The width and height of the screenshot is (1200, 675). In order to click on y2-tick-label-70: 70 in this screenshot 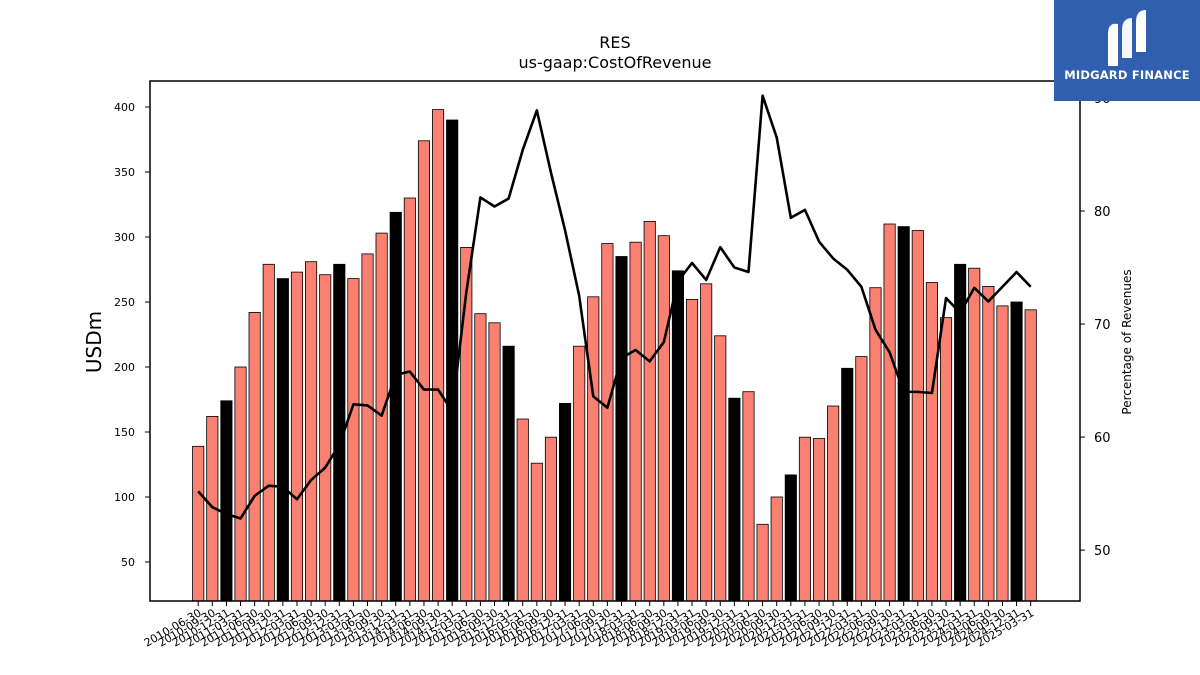, I will do `click(1102, 325)`.